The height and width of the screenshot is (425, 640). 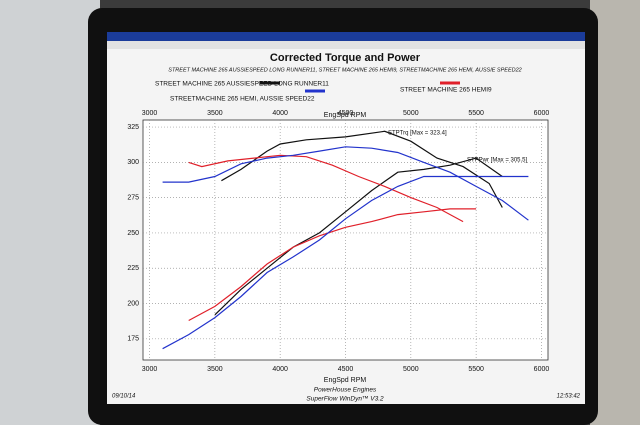 I want to click on x-tick-label-top: 5500, so click(x=476, y=113).